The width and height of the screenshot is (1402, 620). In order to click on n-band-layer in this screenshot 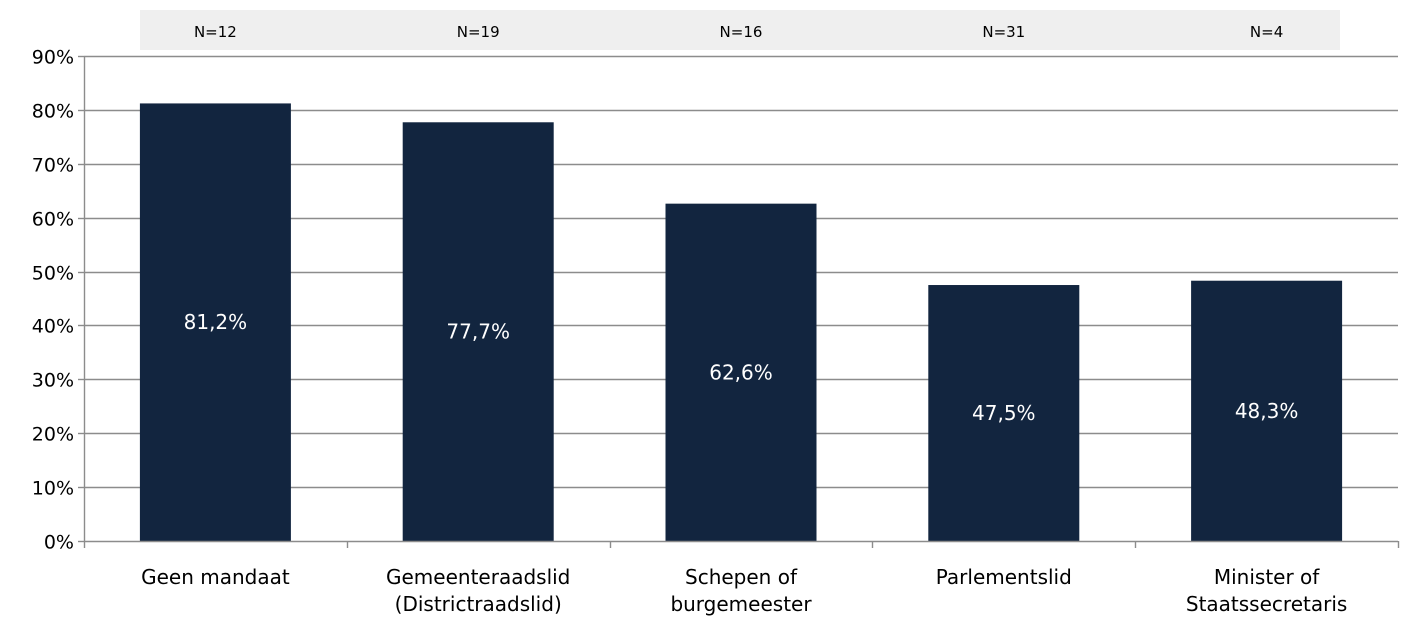, I will do `click(740, 30)`.